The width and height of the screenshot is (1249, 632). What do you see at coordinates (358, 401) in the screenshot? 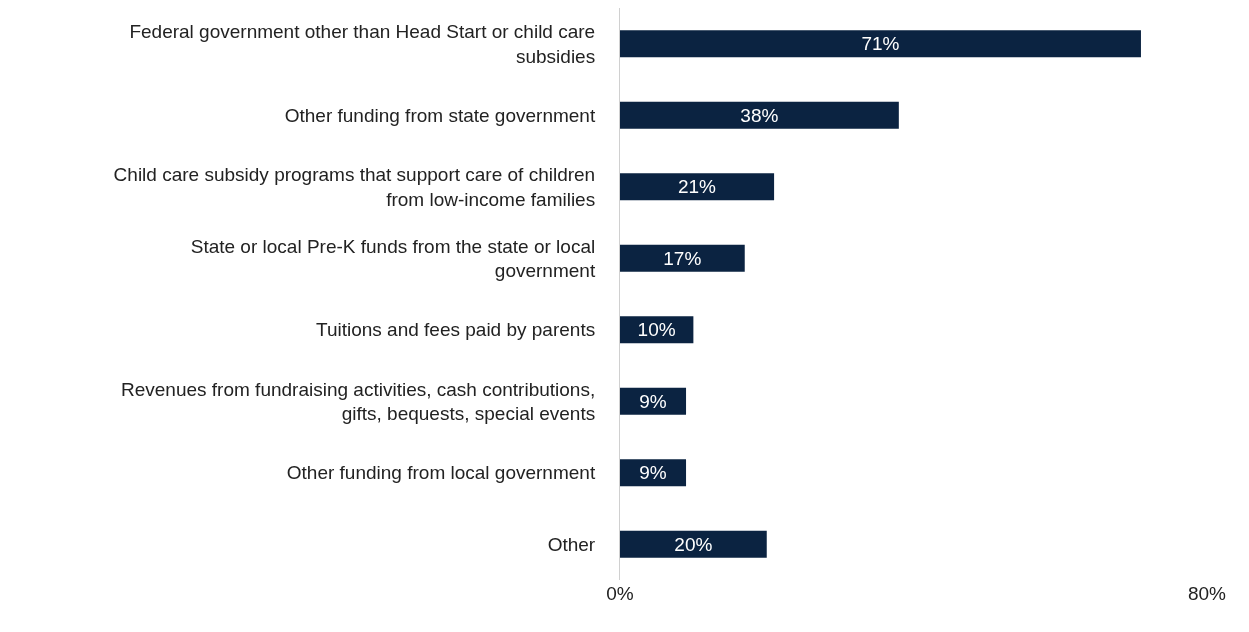
I see `y-tick-label: Revenues from fundraising activities, cash contributions, gifts, bequests, special events` at bounding box center [358, 401].